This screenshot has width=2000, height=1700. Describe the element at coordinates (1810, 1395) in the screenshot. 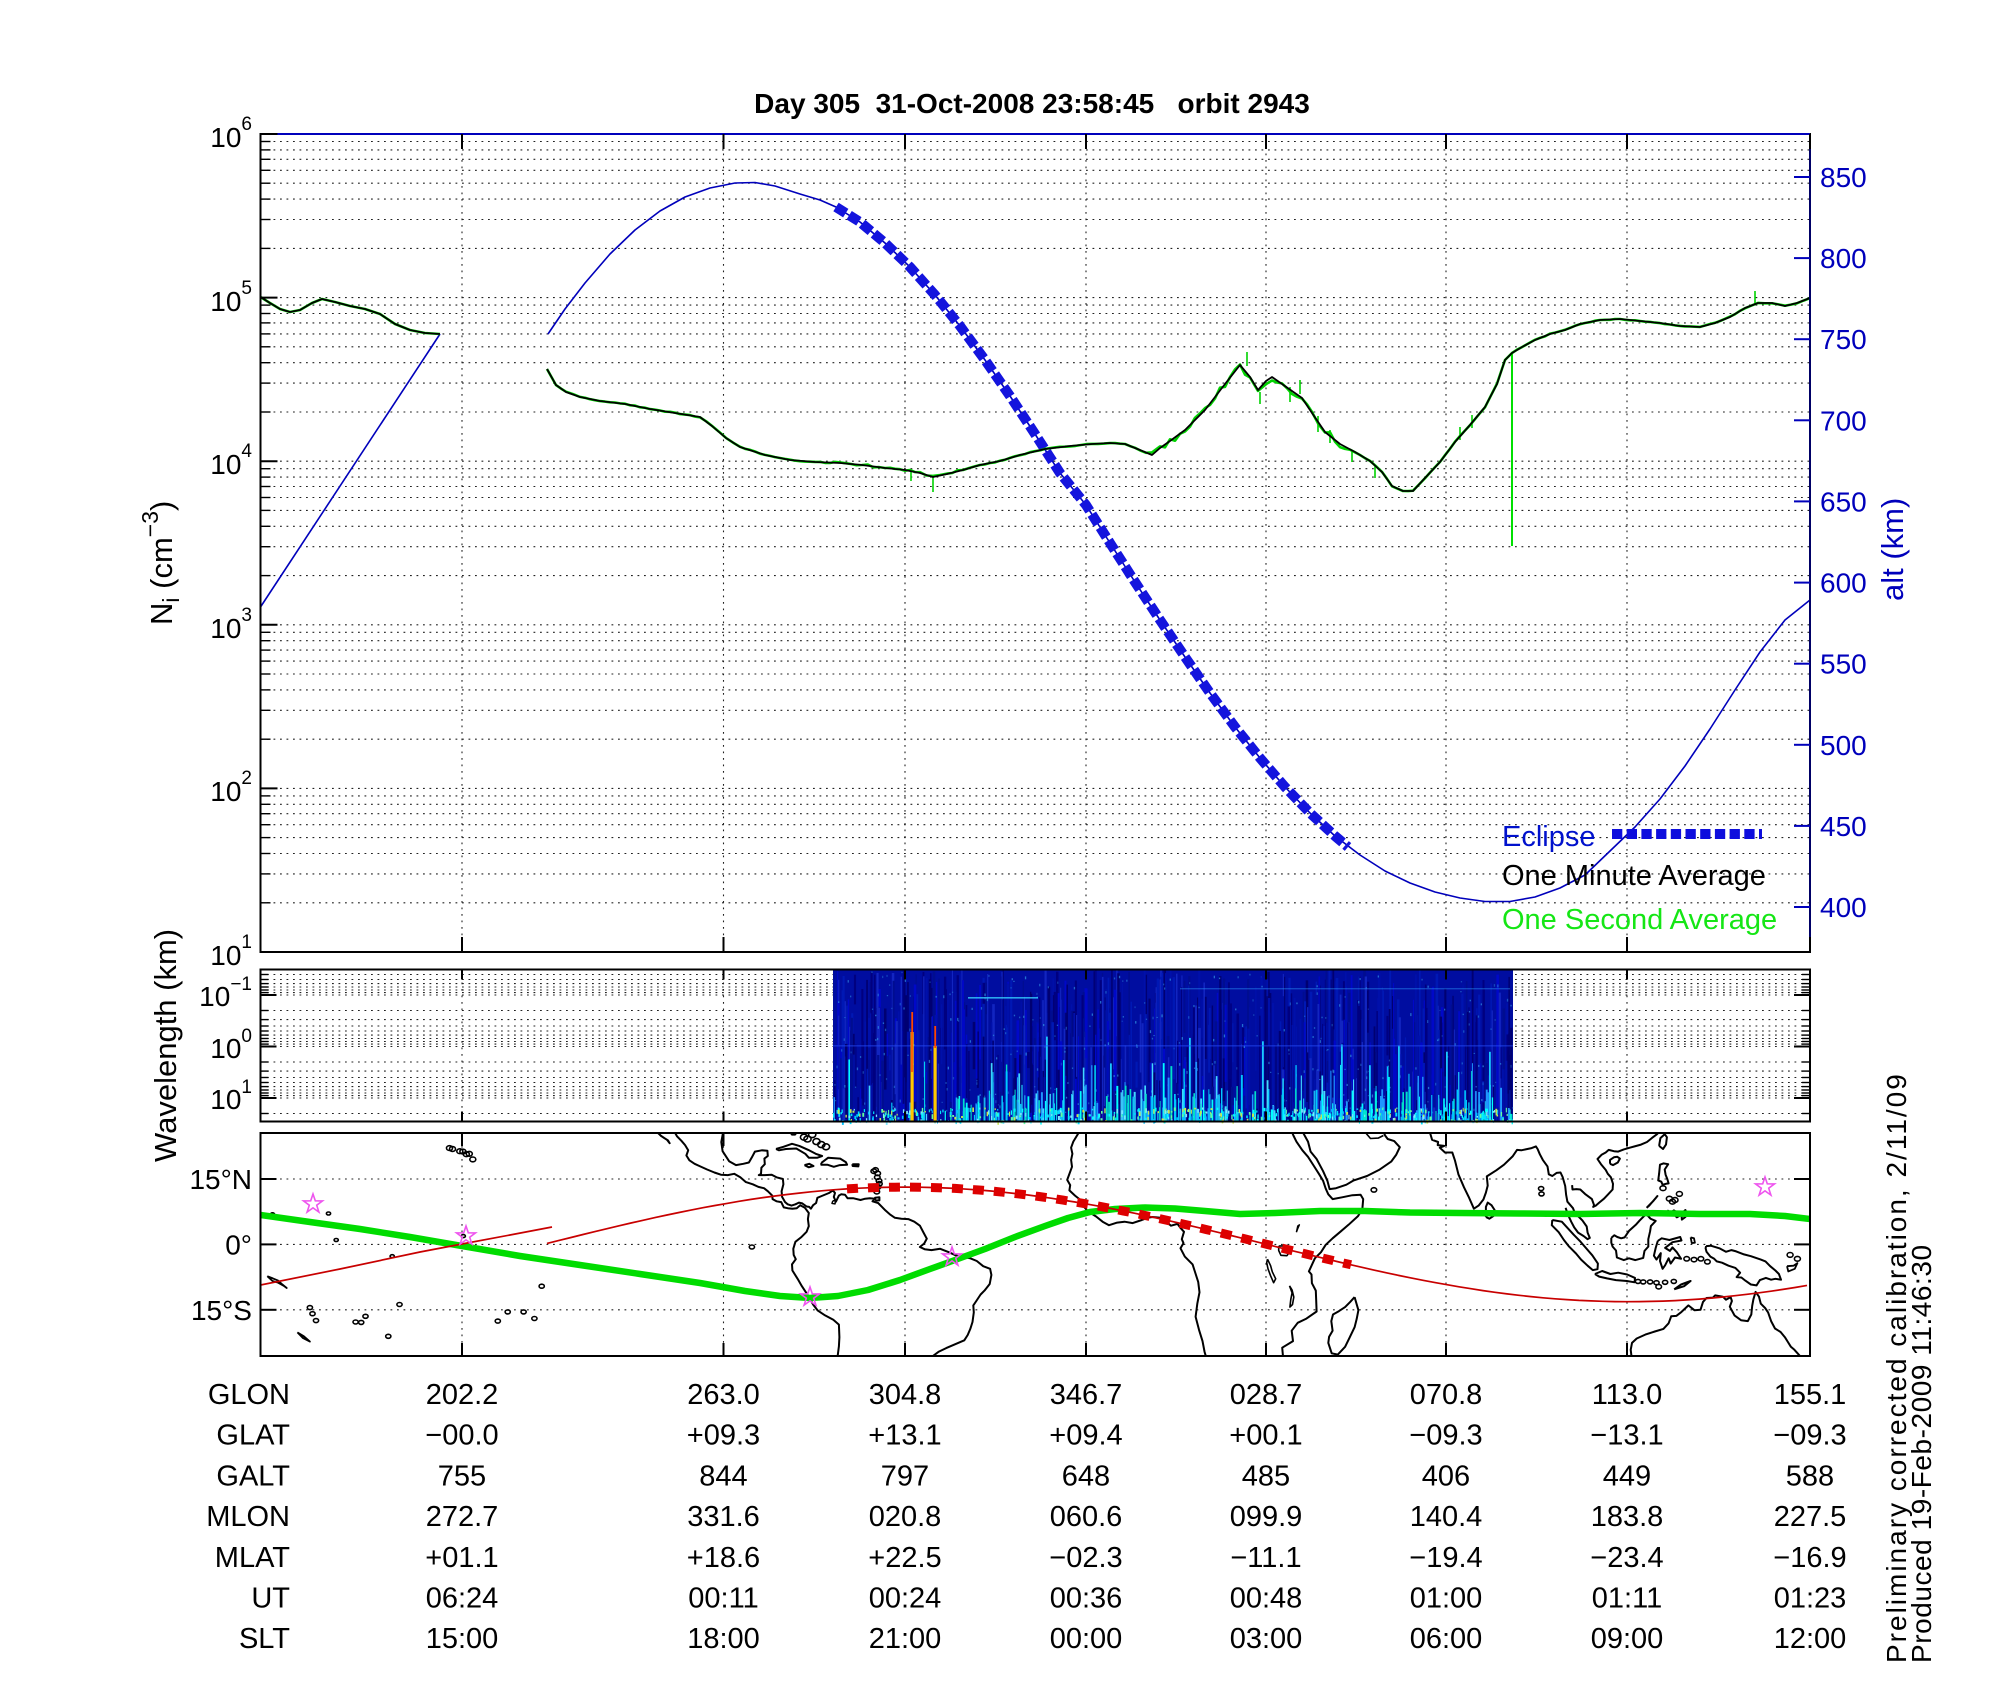

I see `svg-text: 155.1` at that location.